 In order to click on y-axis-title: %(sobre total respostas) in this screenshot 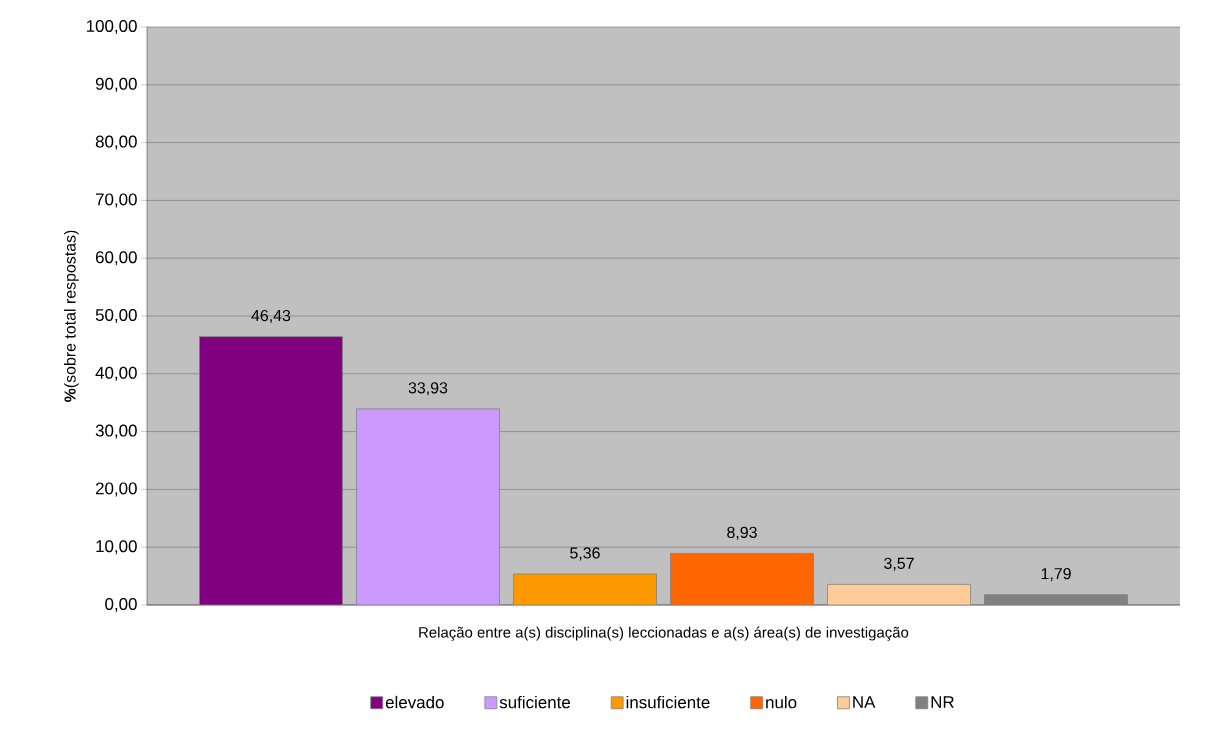, I will do `click(71, 316)`.